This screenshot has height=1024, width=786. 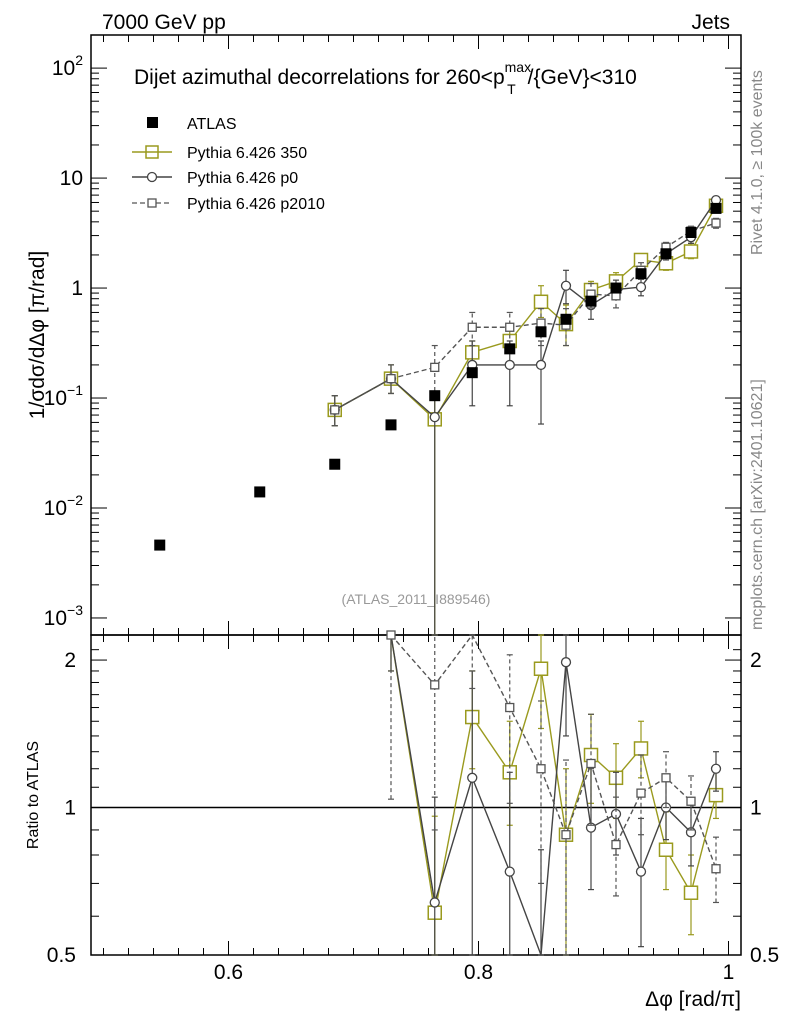 I want to click on process-label: Jets, so click(x=710, y=22).